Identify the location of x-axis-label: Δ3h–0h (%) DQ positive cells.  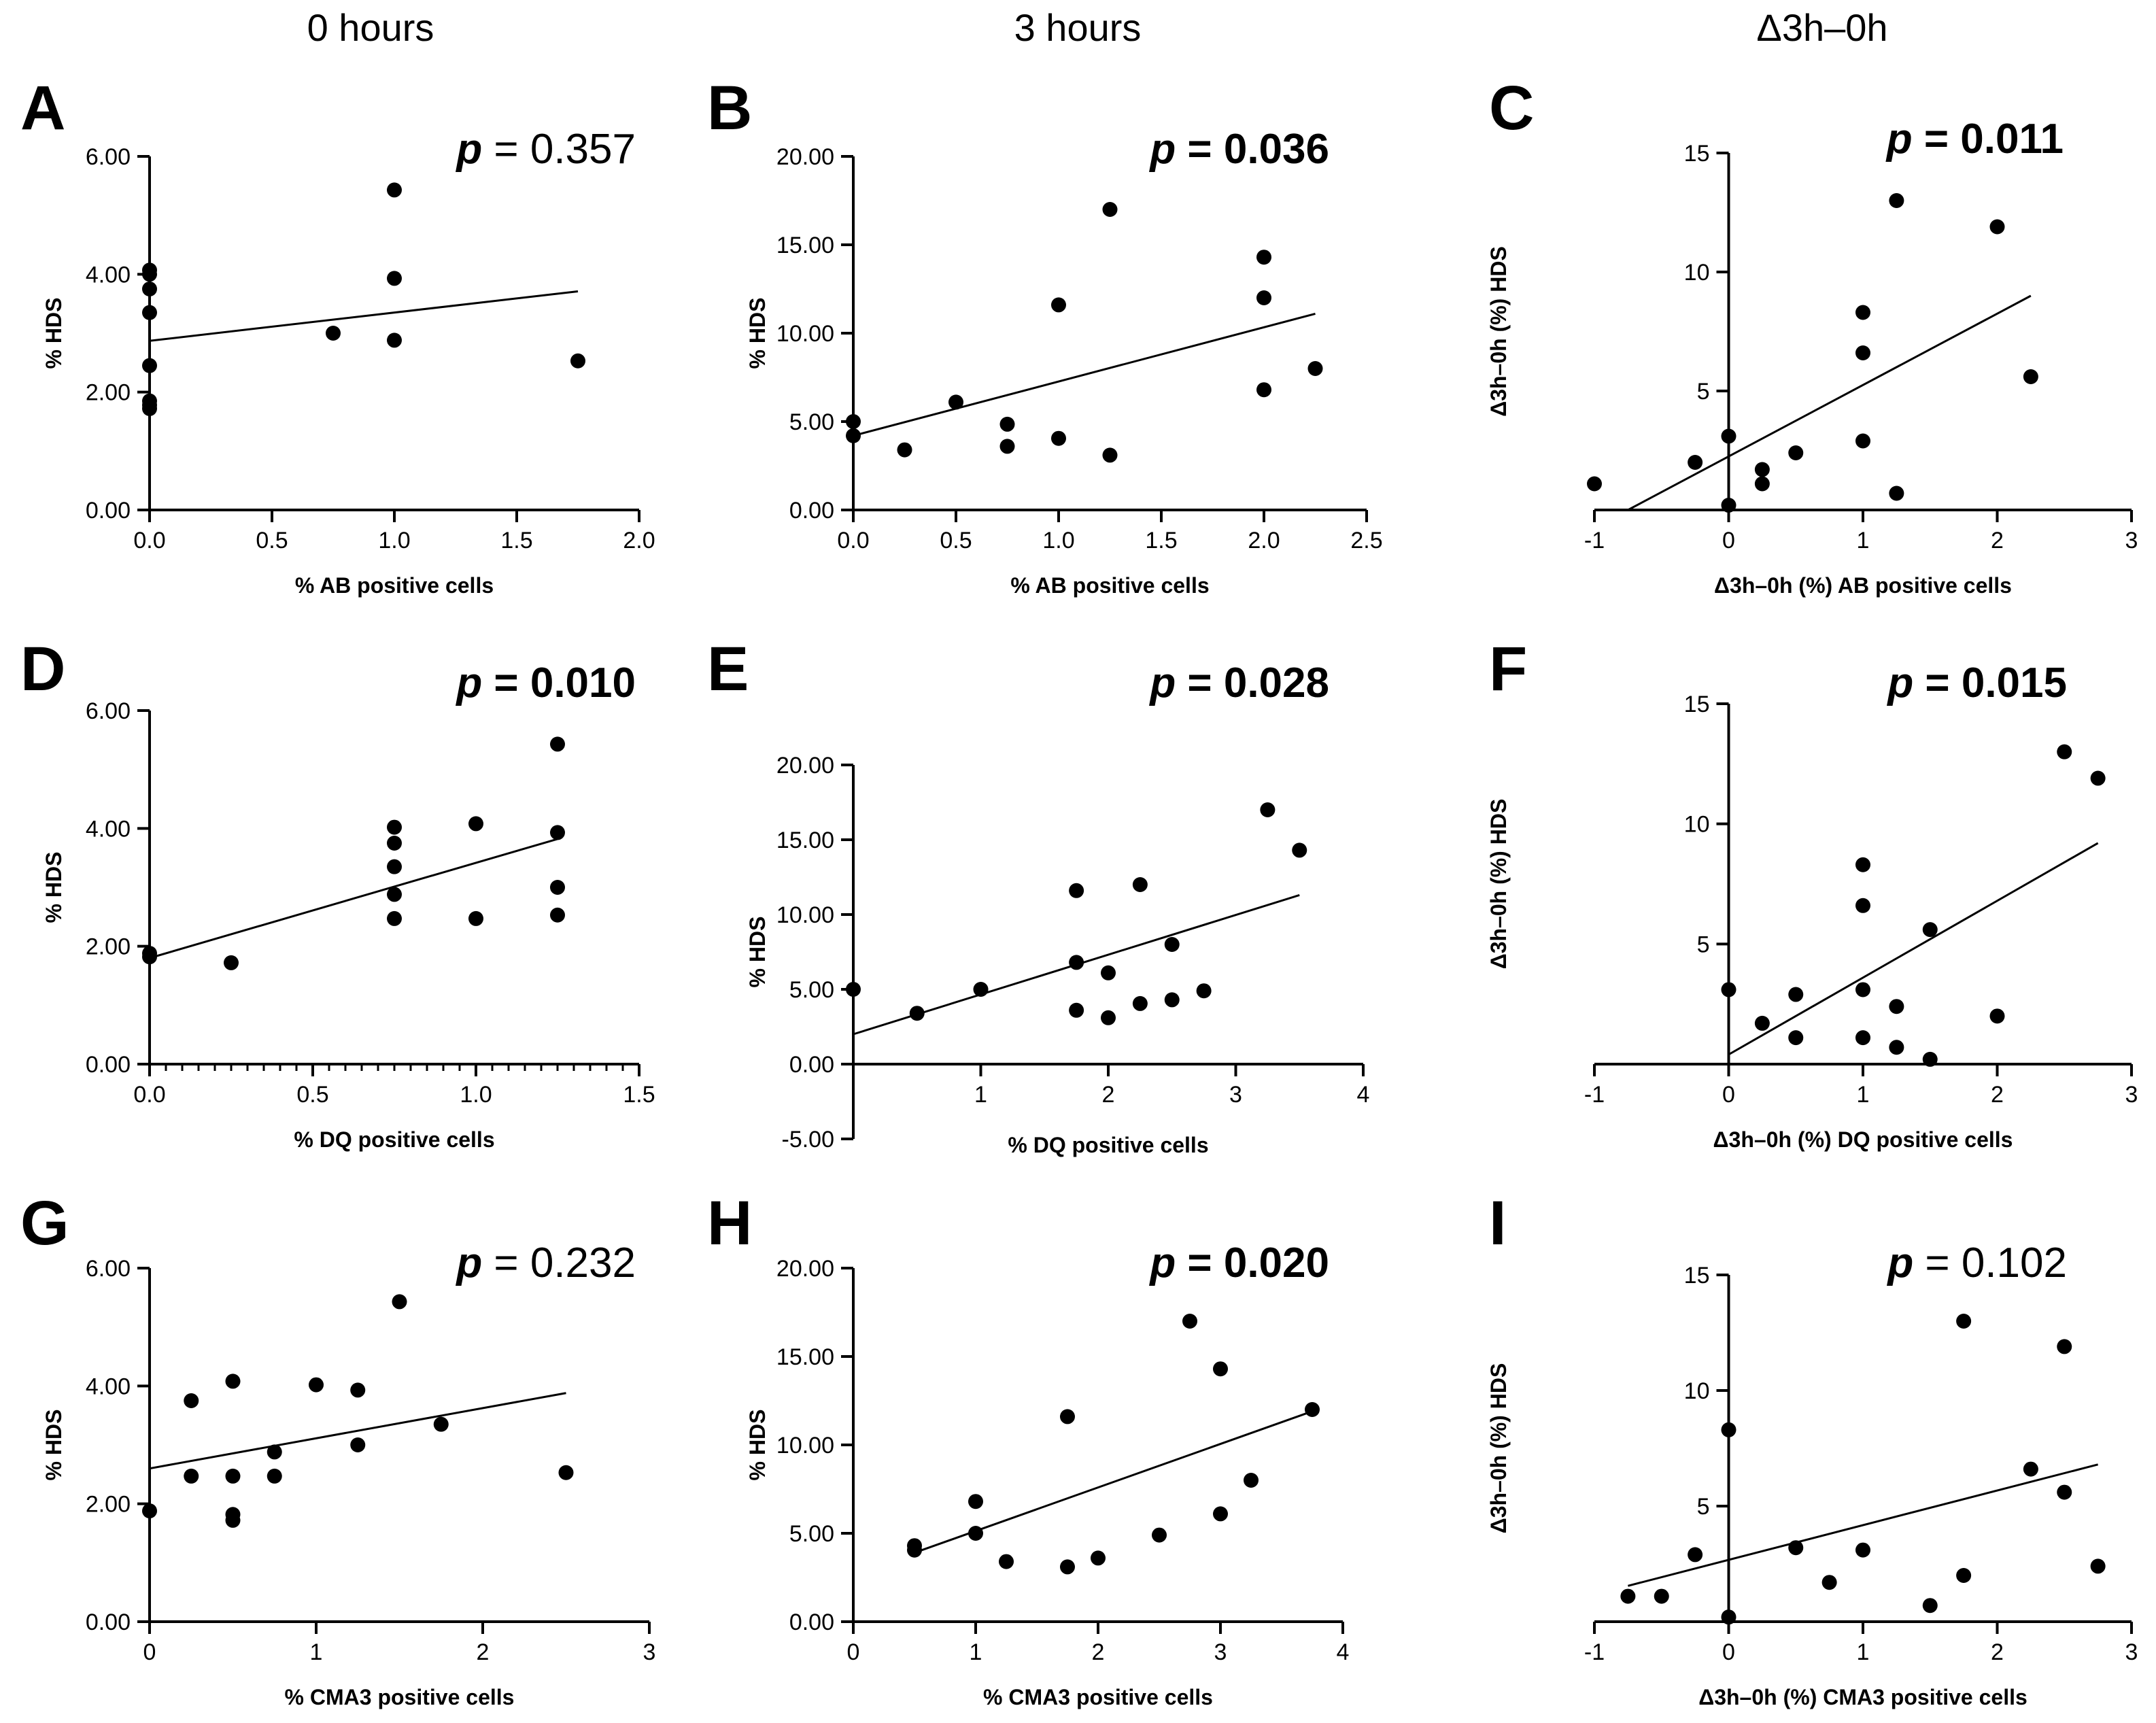
(1863, 1139).